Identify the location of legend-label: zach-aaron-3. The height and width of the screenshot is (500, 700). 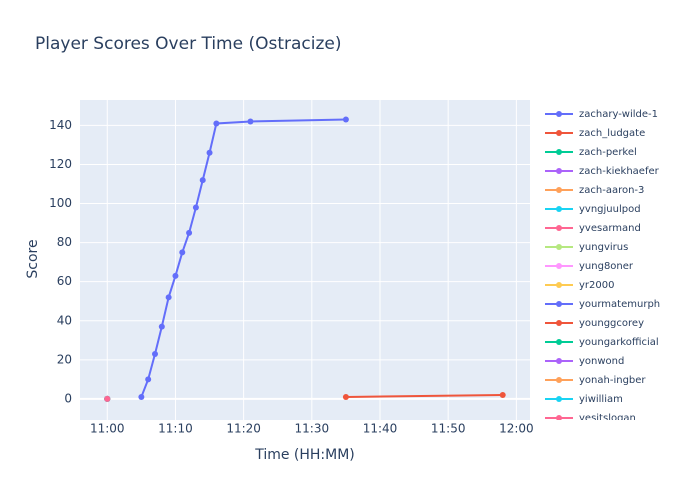
(611, 190).